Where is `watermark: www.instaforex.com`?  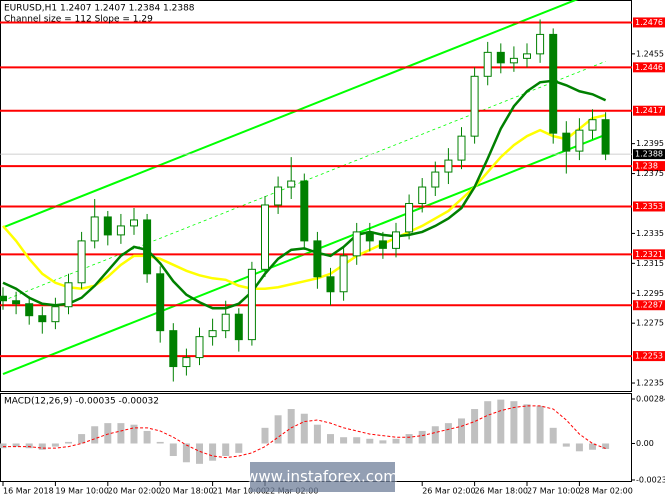
watermark: www.instaforex.com is located at coordinates (322, 477).